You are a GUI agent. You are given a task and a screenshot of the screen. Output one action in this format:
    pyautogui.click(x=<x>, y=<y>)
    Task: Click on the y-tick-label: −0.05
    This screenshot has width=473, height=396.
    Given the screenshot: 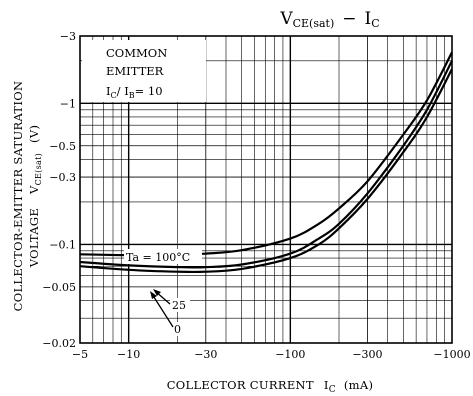 What is the action you would take?
    pyautogui.click(x=59, y=287)
    